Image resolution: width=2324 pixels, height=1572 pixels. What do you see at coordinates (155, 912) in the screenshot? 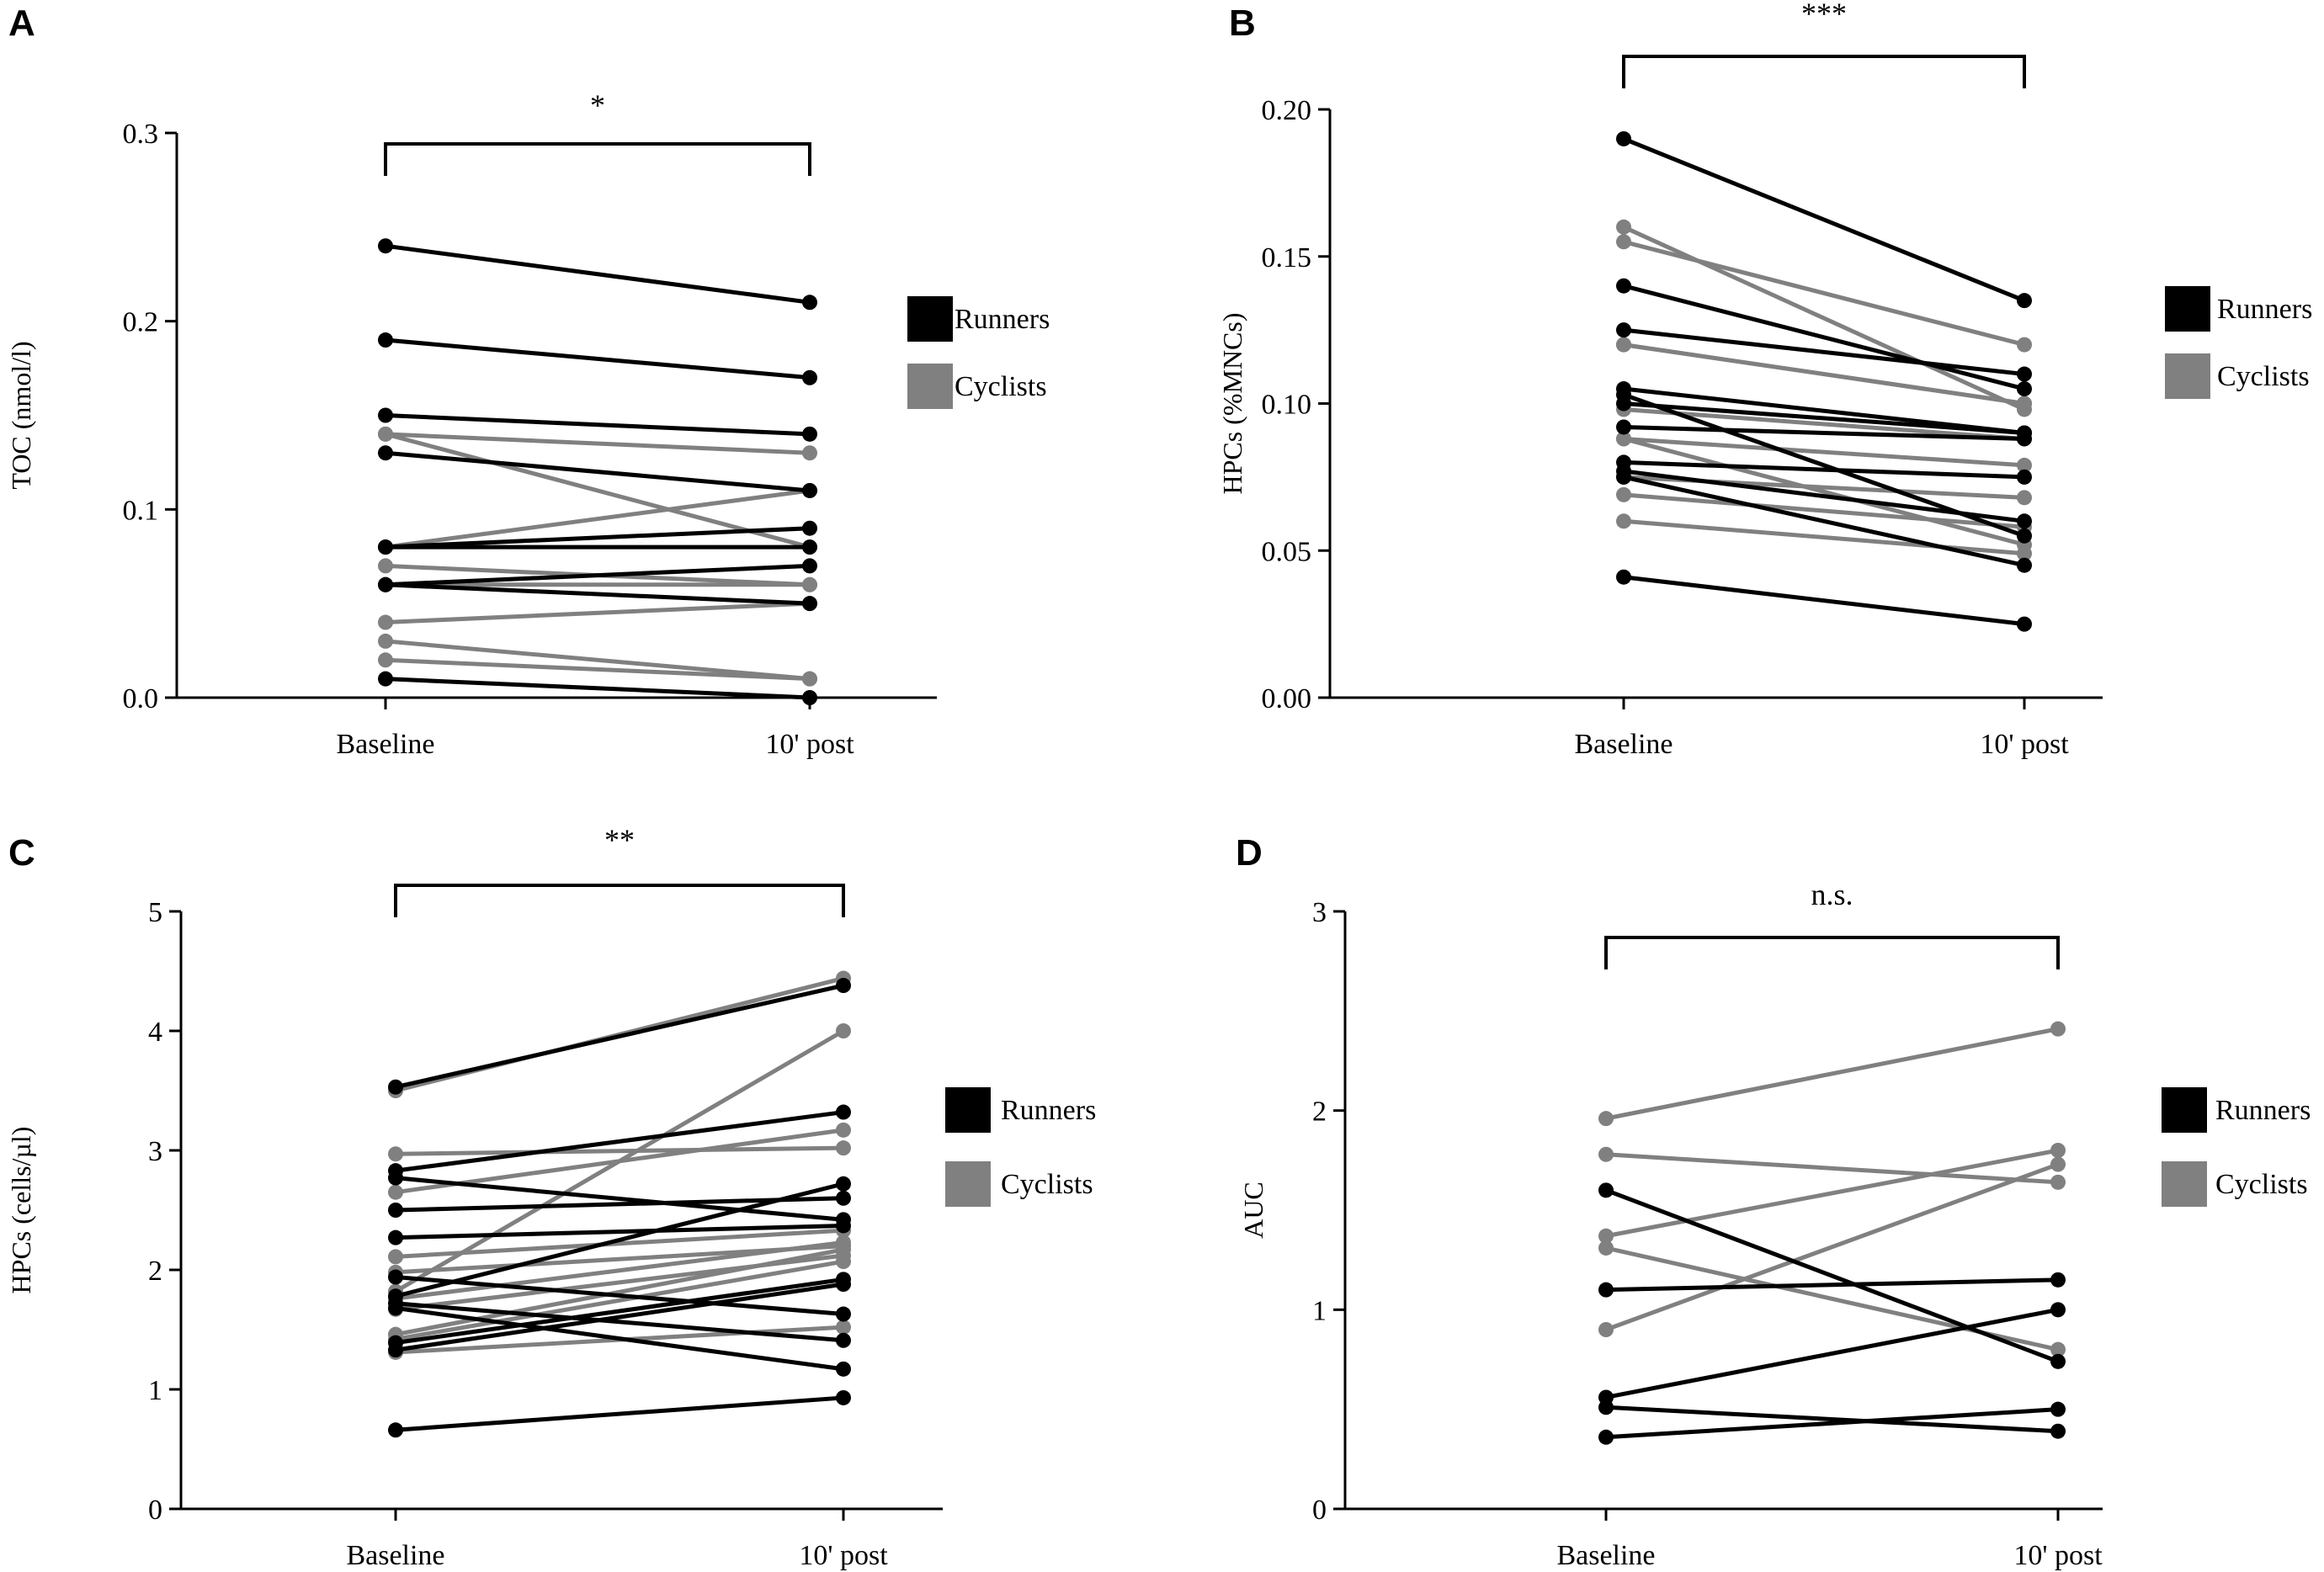
I see `y-tick-label: 5` at bounding box center [155, 912].